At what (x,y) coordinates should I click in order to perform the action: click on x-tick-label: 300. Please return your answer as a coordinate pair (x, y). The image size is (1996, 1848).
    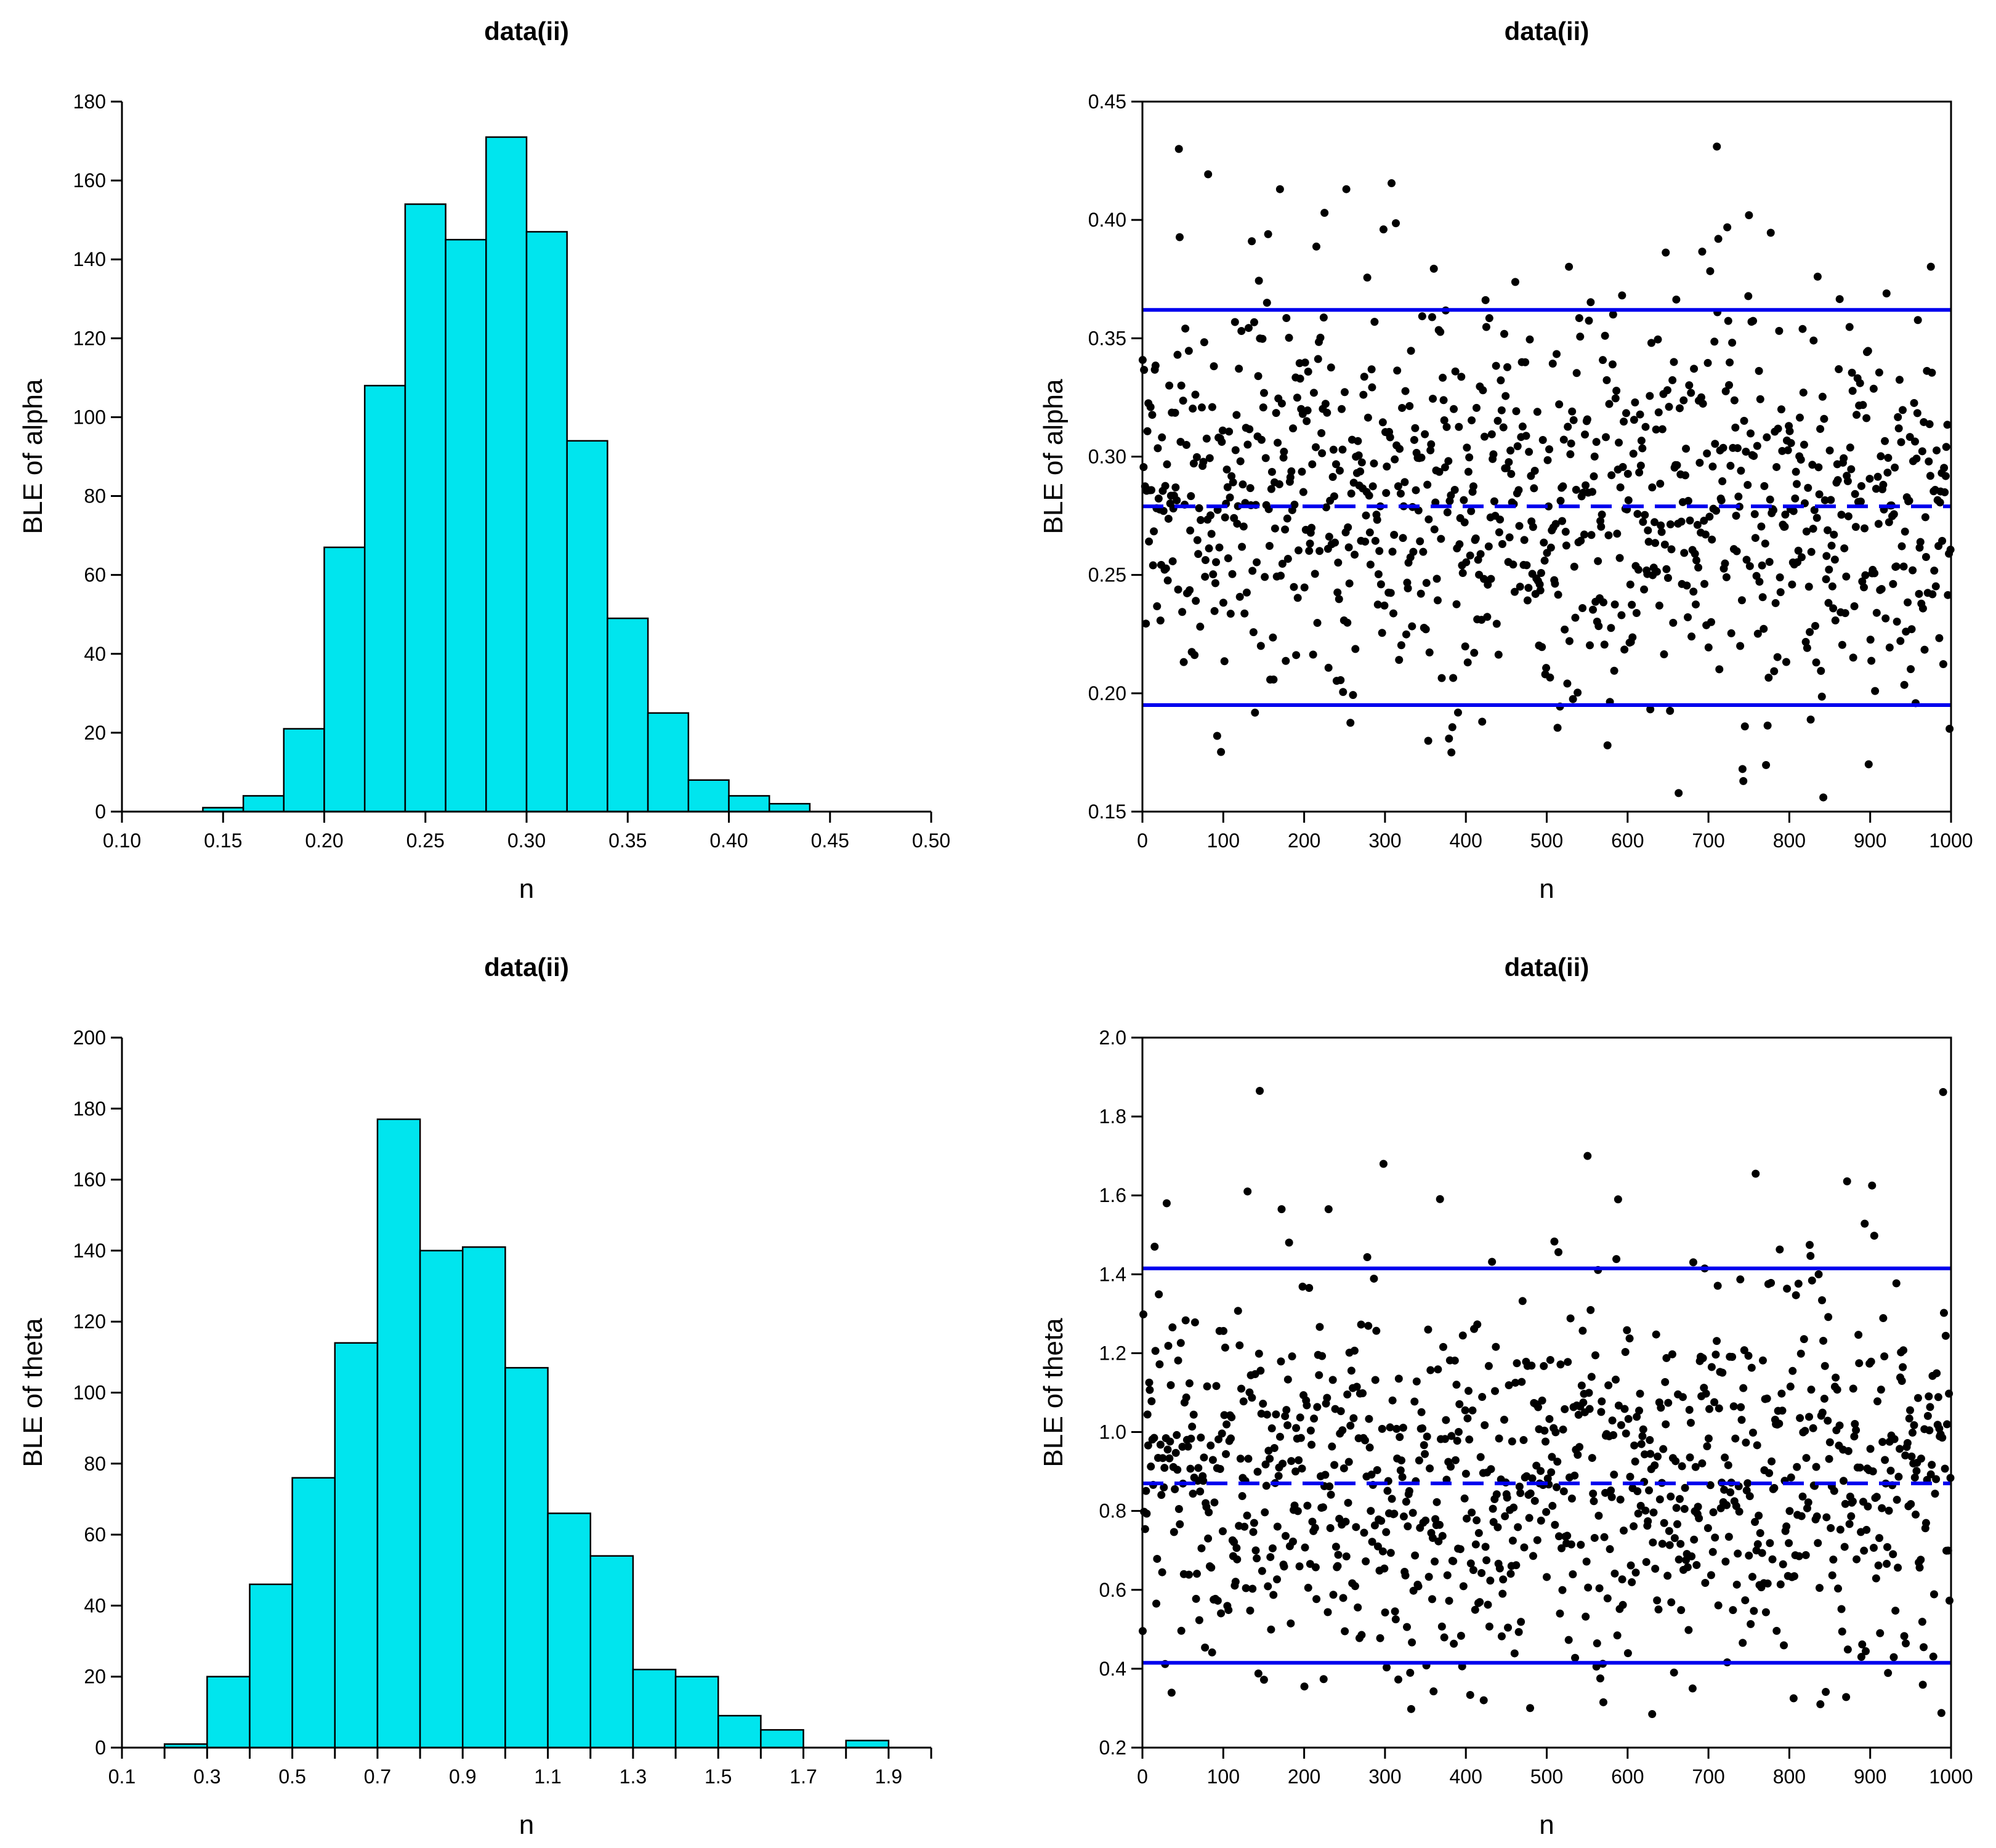
    Looking at the image, I should click on (1384, 1776).